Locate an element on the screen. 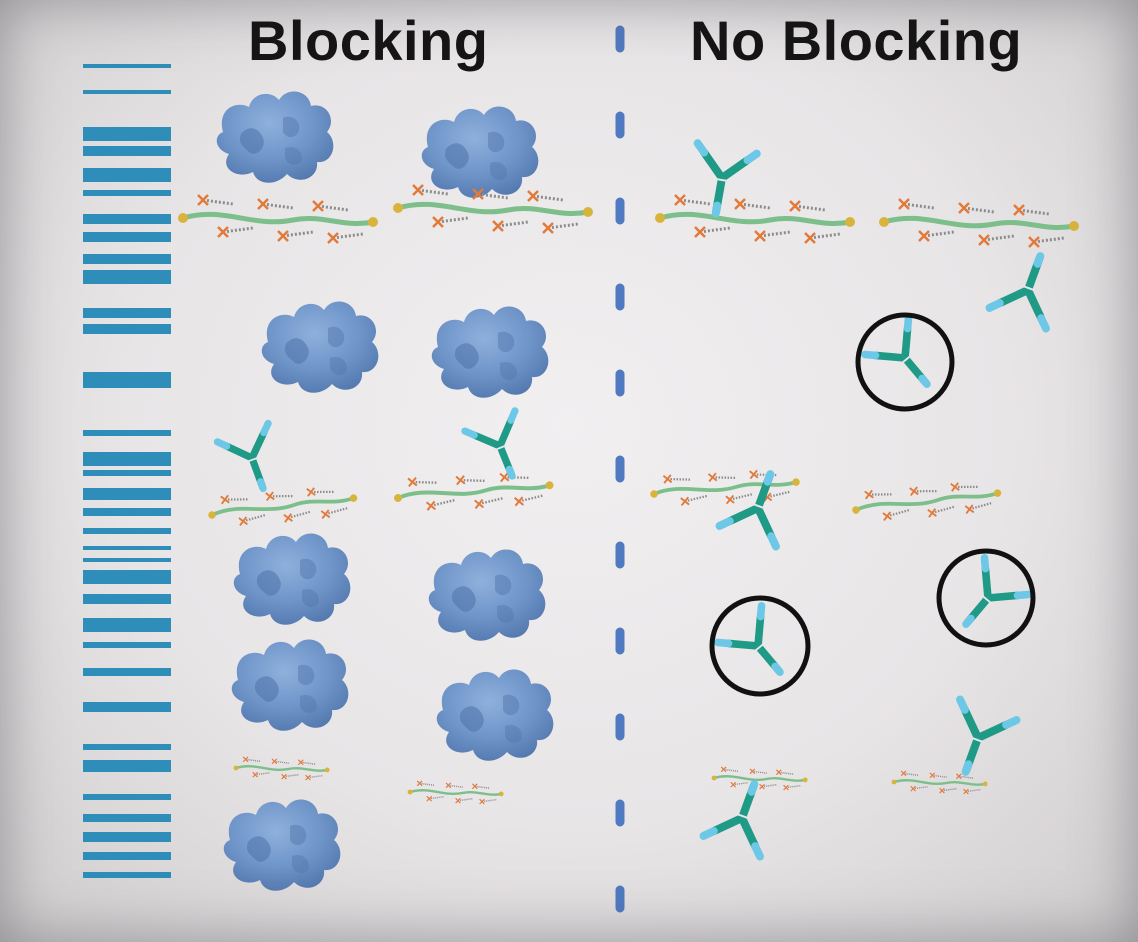 The image size is (1138, 942). gel-band-ladder is located at coordinates (127, 471).